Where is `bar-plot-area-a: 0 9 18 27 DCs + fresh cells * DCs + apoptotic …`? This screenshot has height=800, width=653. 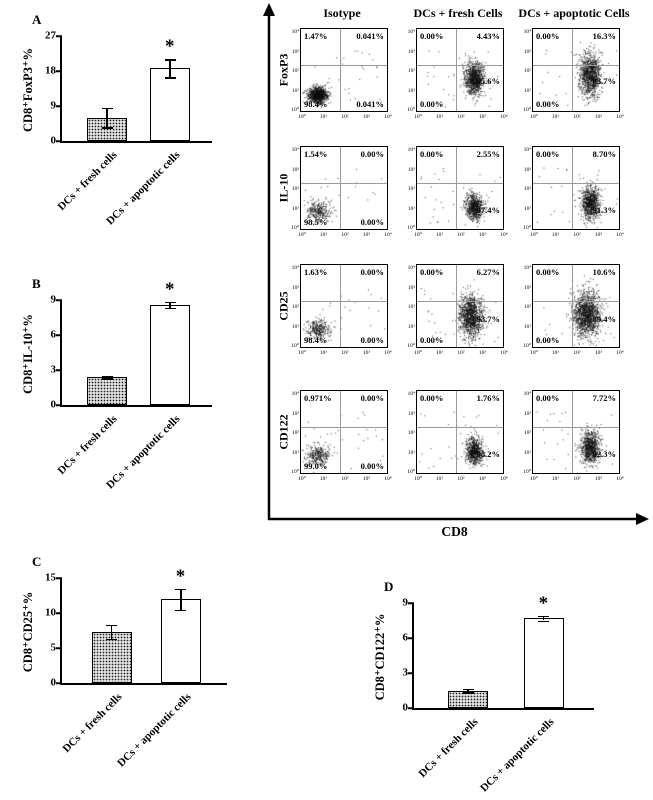 bar-plot-area-a: 0 9 18 27 DCs + fresh cells * DCs + apoptotic … is located at coordinates (128, 128).